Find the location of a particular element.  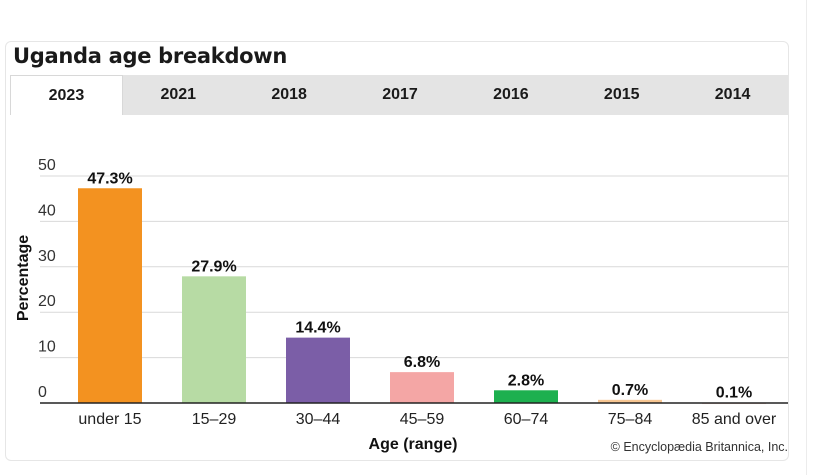

tab-year-2023: 2023 is located at coordinates (66, 95).